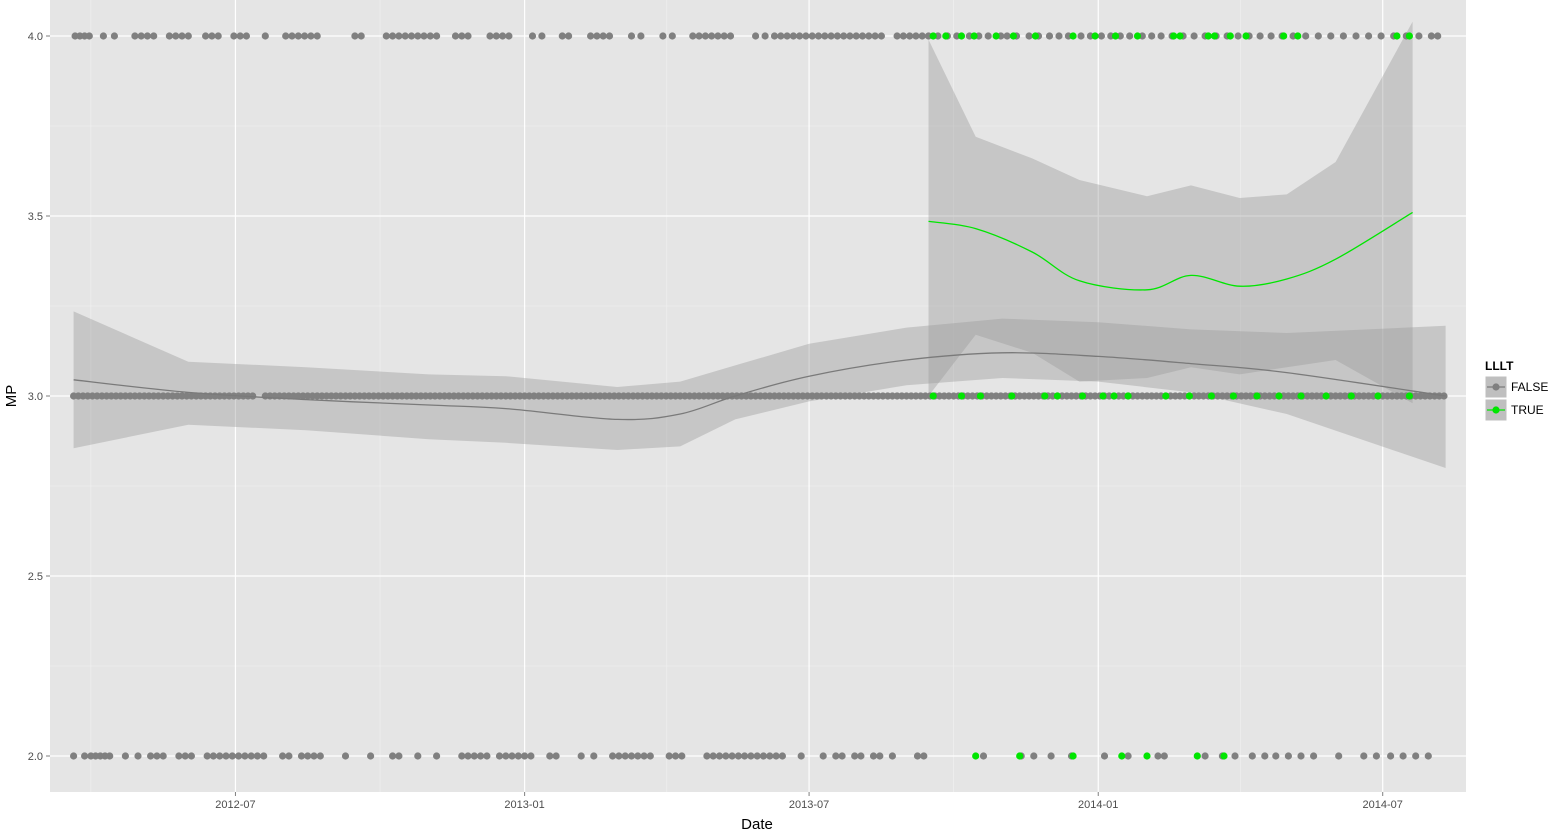  Describe the element at coordinates (35, 577) in the screenshot. I see `y-tick-label: 2.5` at that location.